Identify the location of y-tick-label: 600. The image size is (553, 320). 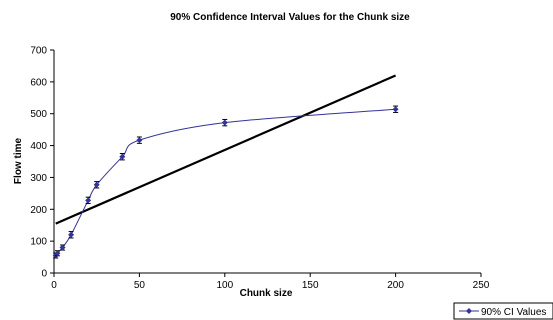
(38, 82).